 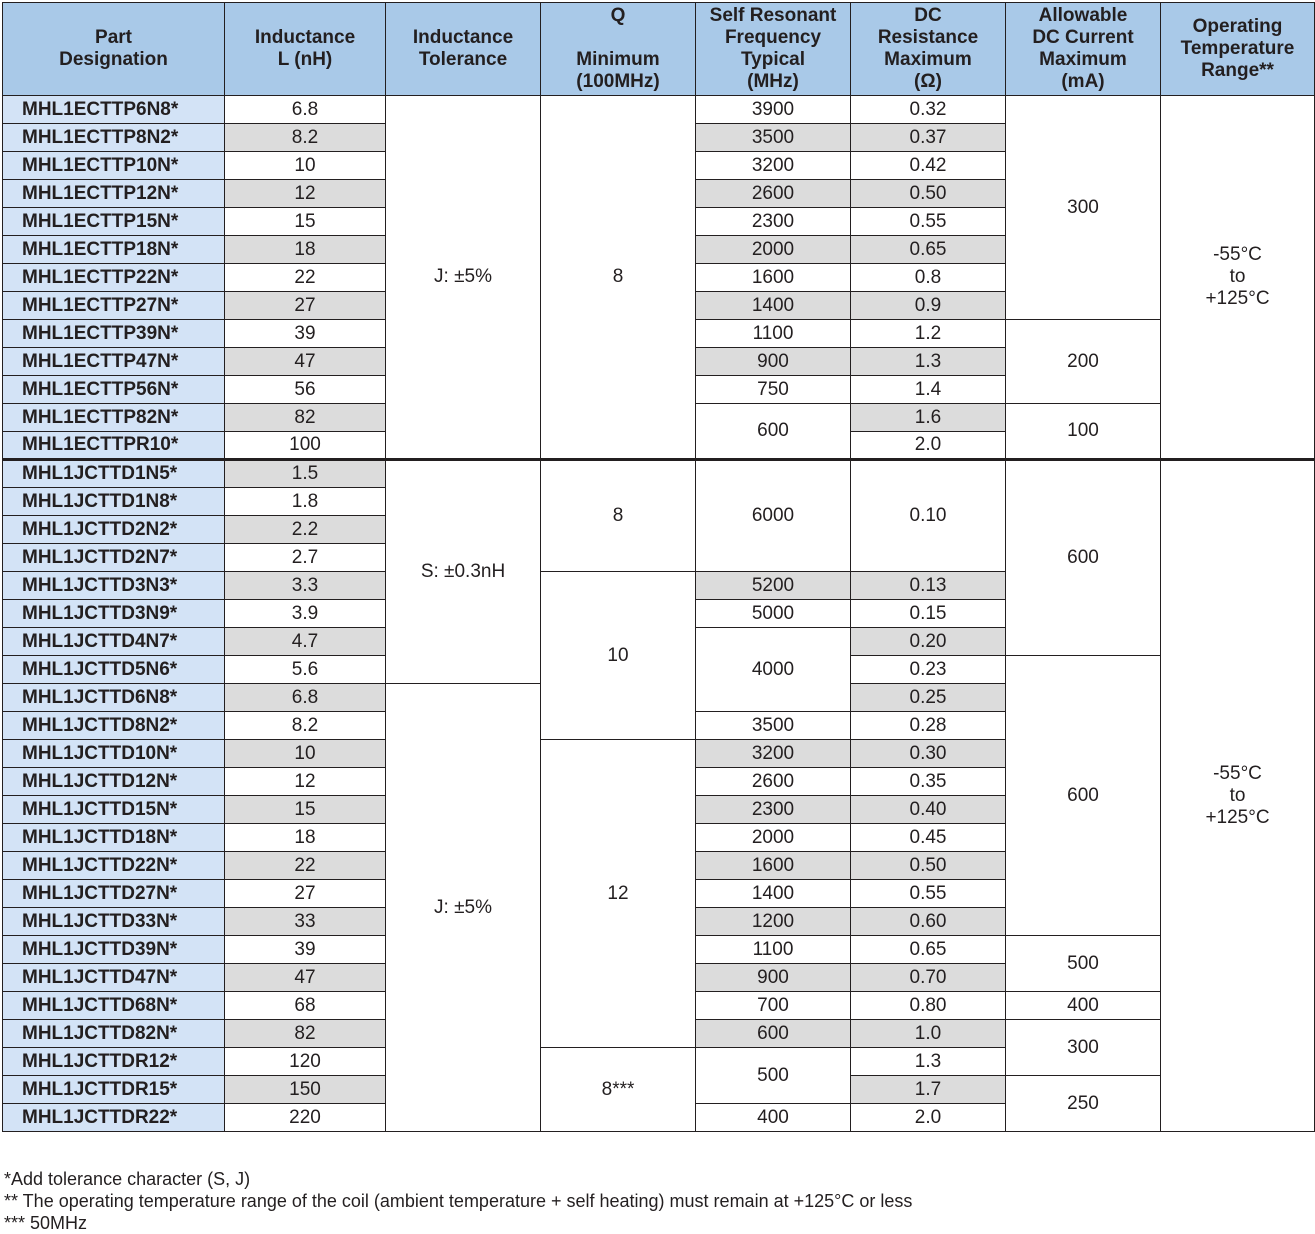 What do you see at coordinates (928, 753) in the screenshot?
I see `dc-resistance-cell: 0.30` at bounding box center [928, 753].